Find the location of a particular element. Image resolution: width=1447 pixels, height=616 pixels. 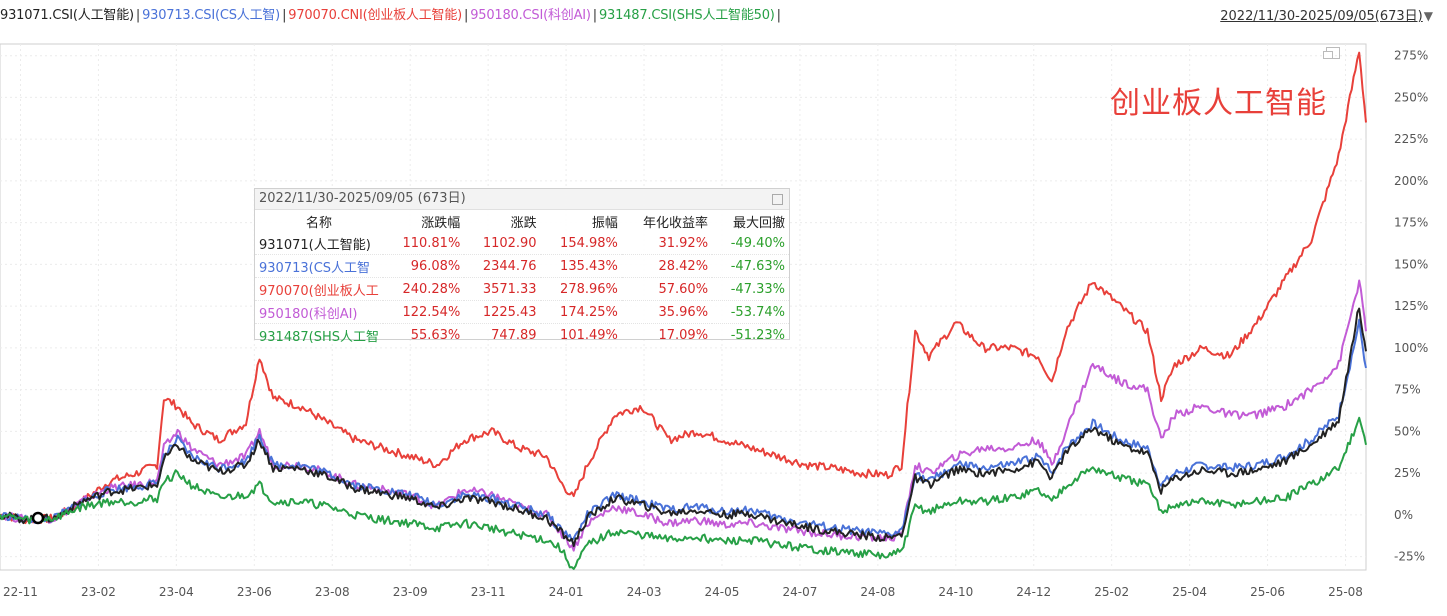

stats-cell: -51.23% is located at coordinates (750, 334).